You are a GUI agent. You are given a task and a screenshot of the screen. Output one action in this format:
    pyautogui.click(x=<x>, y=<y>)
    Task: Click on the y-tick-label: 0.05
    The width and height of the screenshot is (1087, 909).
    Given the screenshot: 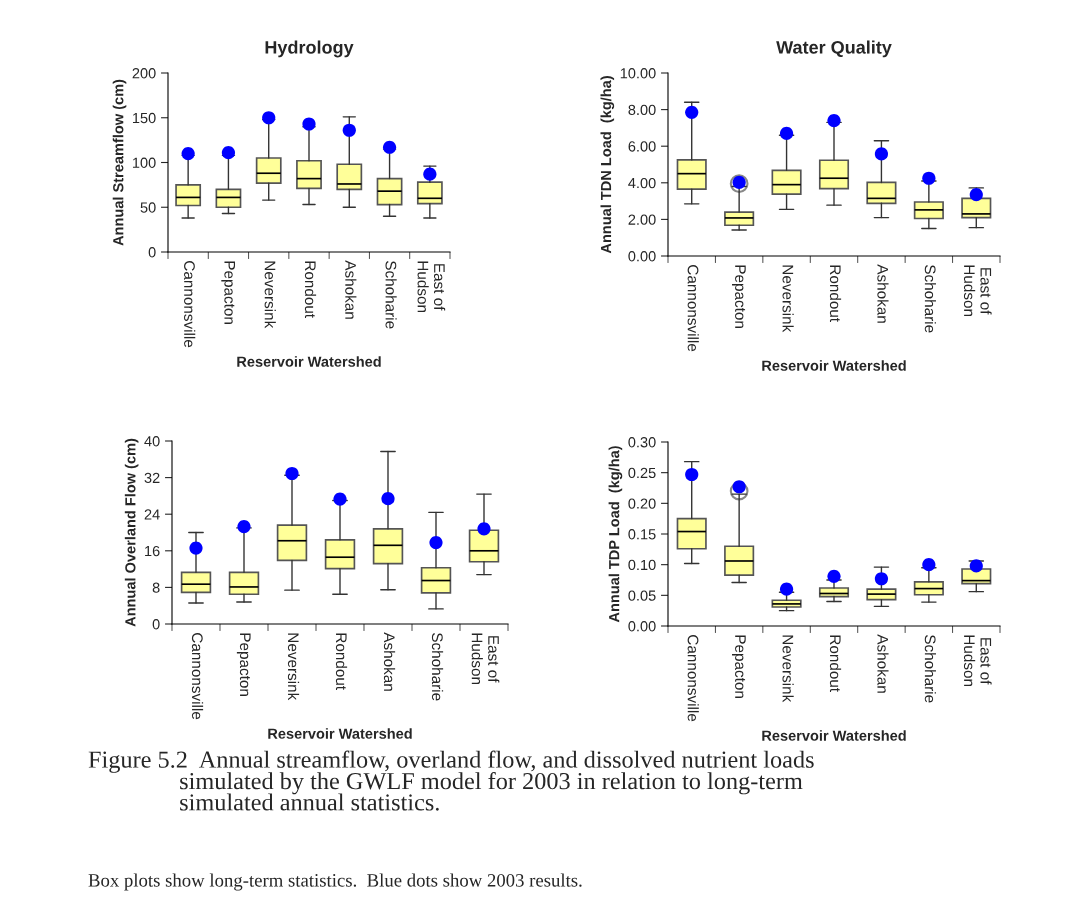 What is the action you would take?
    pyautogui.click(x=642, y=595)
    